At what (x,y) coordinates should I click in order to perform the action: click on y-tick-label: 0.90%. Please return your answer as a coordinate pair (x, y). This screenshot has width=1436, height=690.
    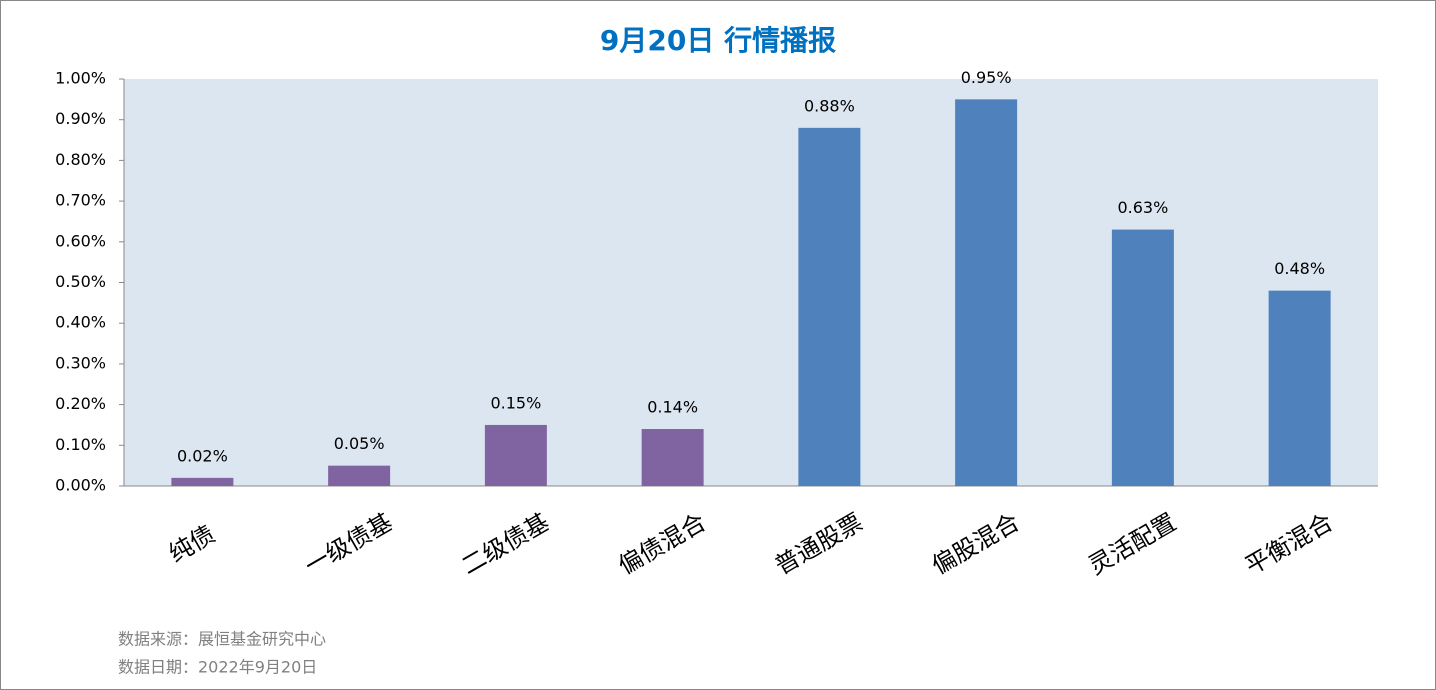
    Looking at the image, I should click on (80, 118).